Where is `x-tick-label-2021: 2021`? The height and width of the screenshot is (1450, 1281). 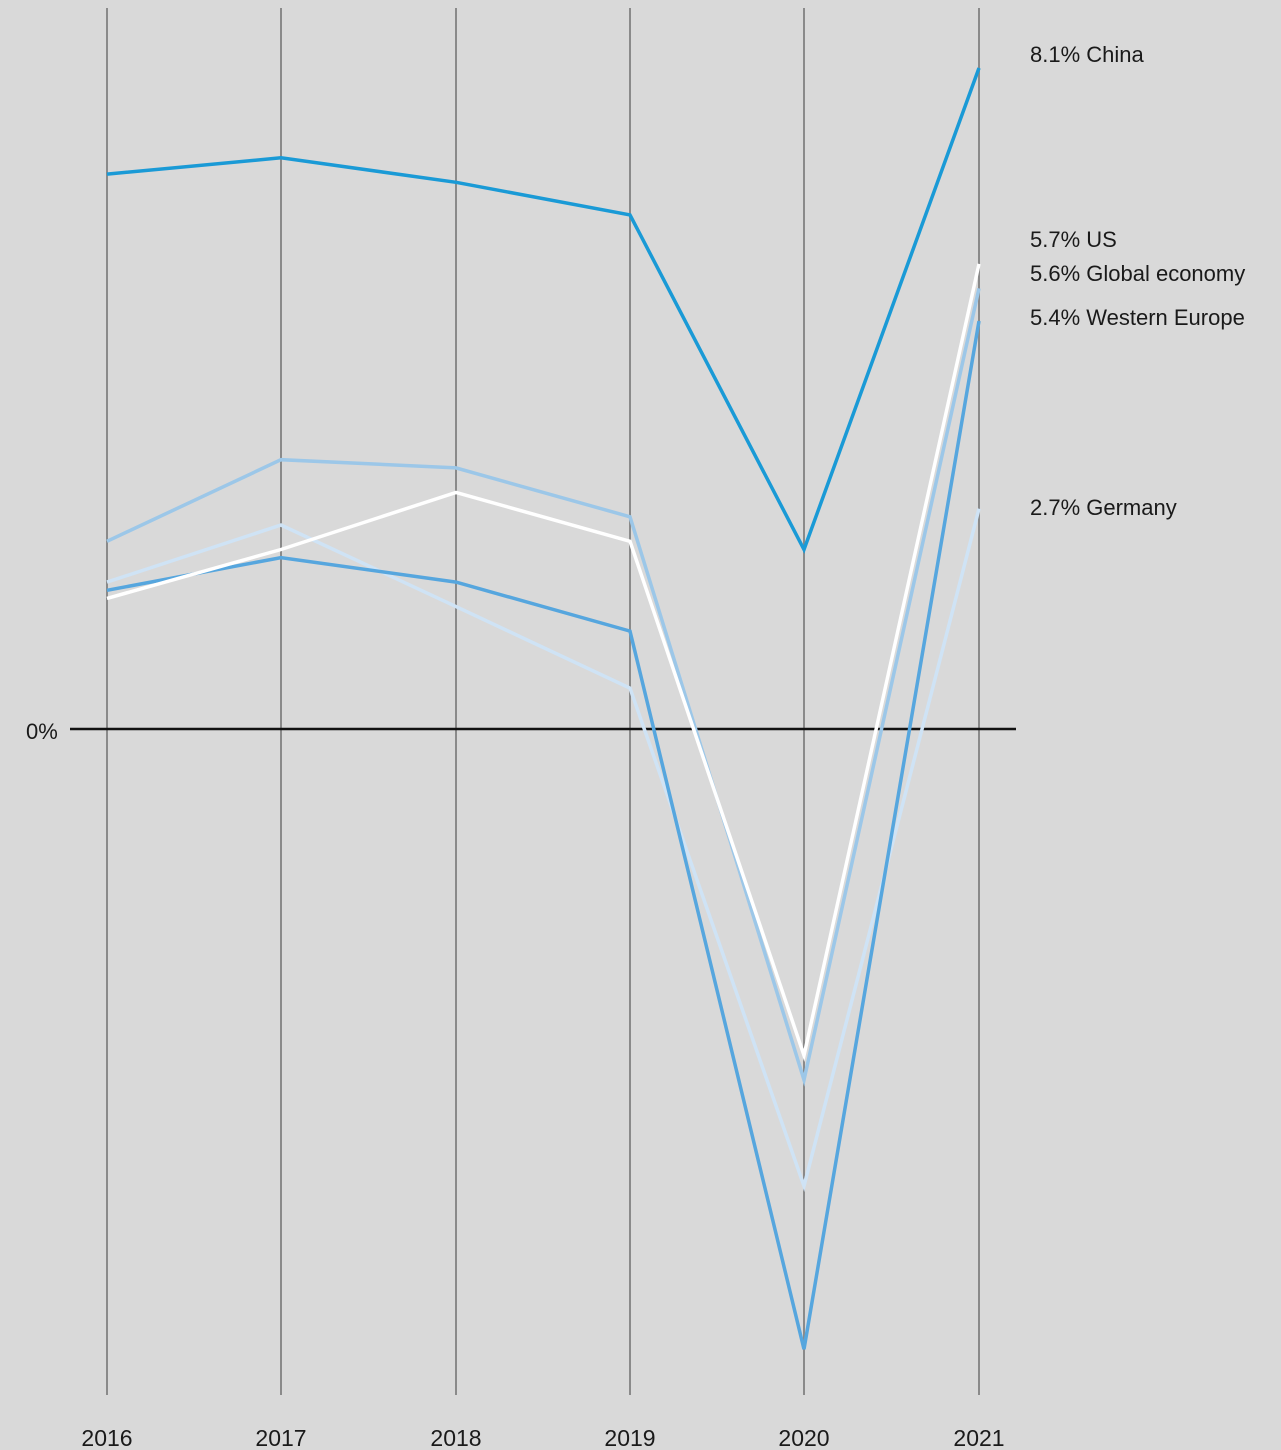
x-tick-label-2021: 2021 is located at coordinates (978, 1437).